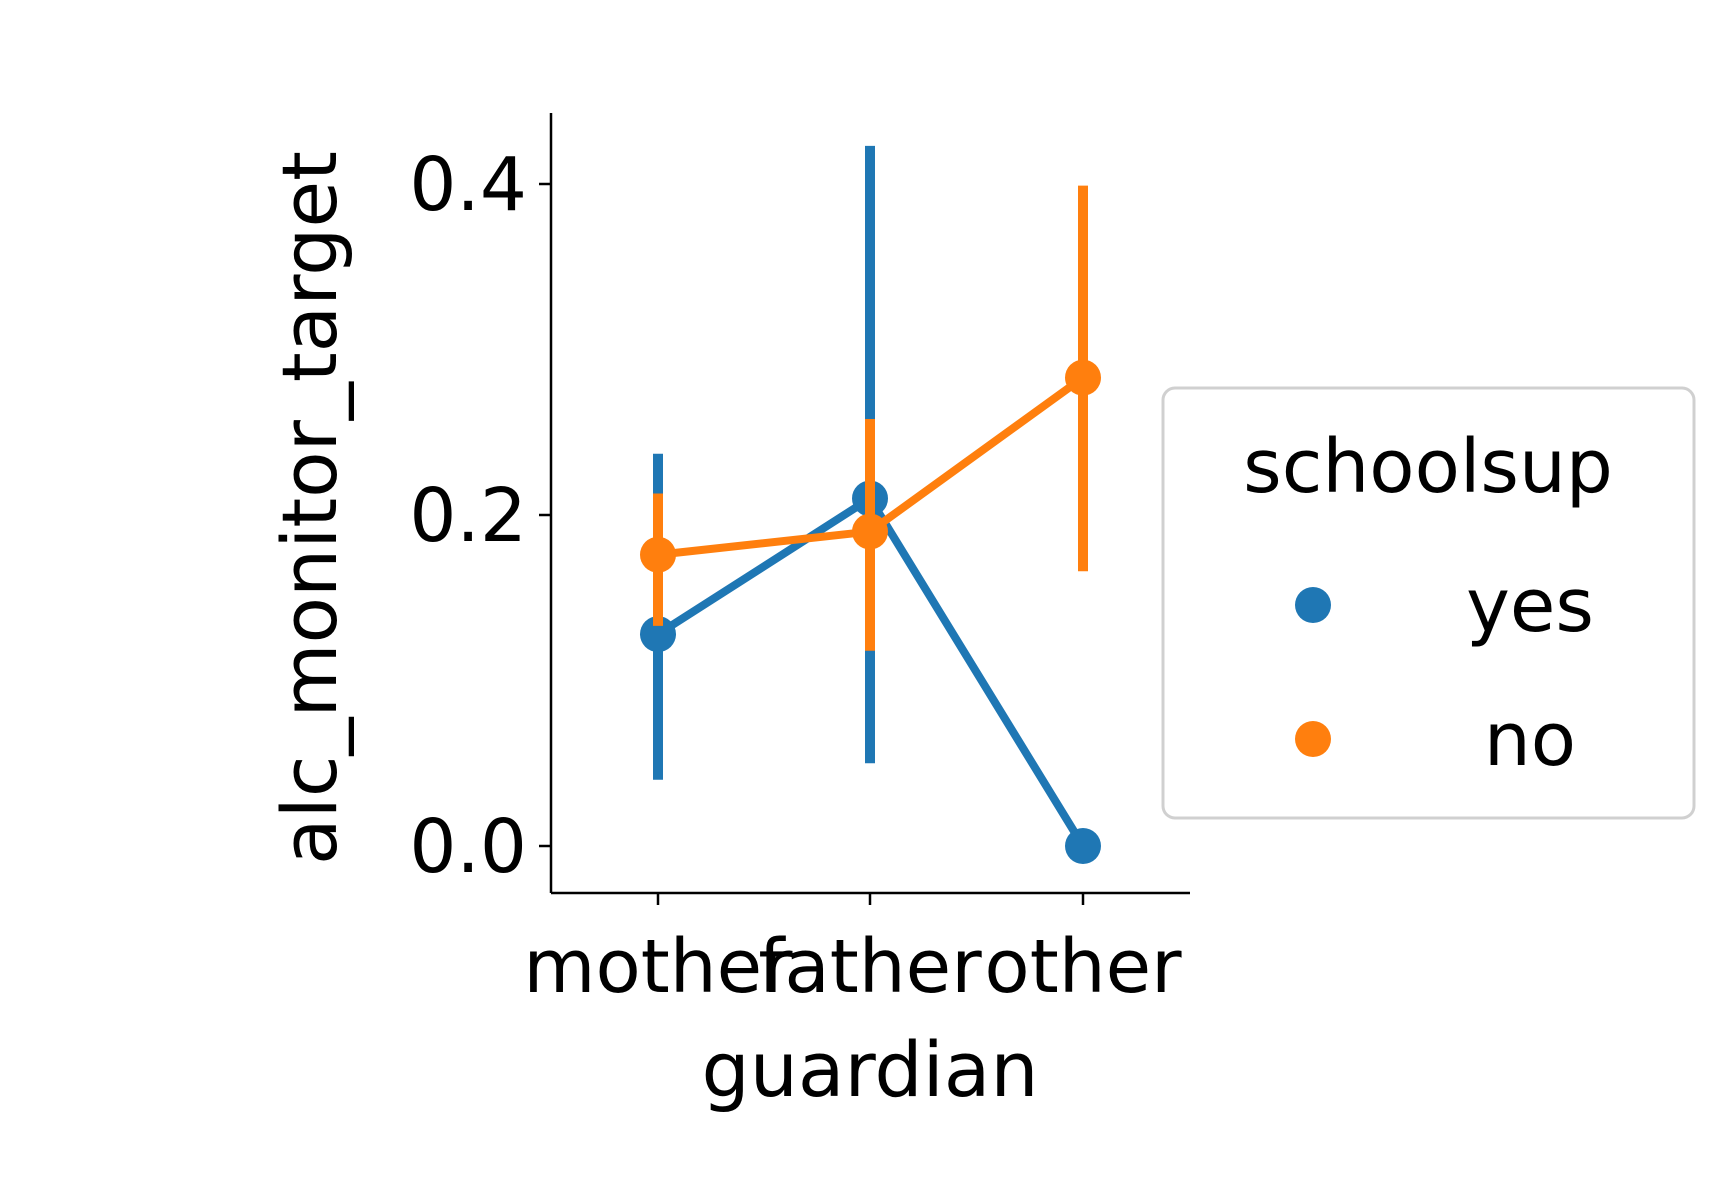  I want to click on legend-marker-no, so click(1313, 739).